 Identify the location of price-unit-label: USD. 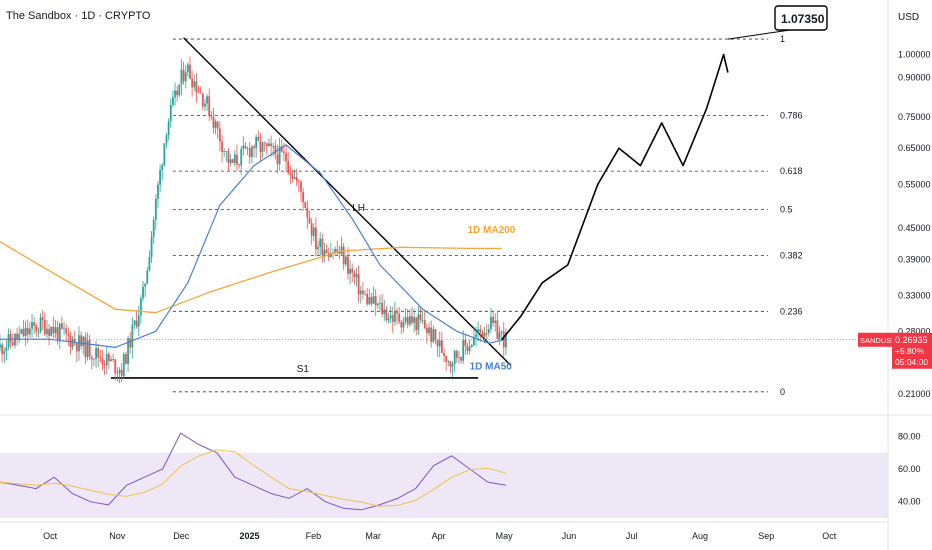
(909, 17).